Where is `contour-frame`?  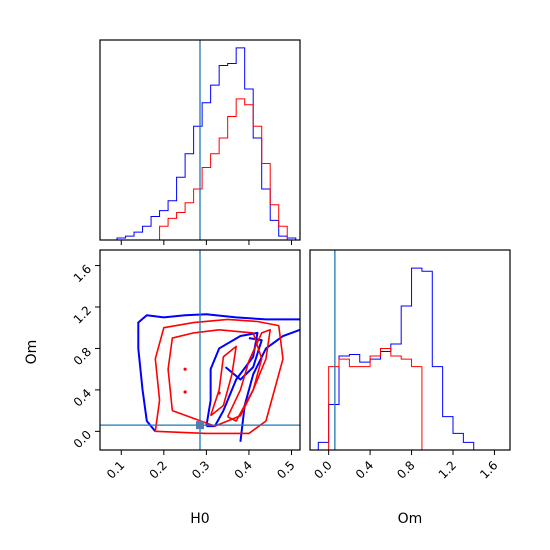 contour-frame is located at coordinates (200, 350).